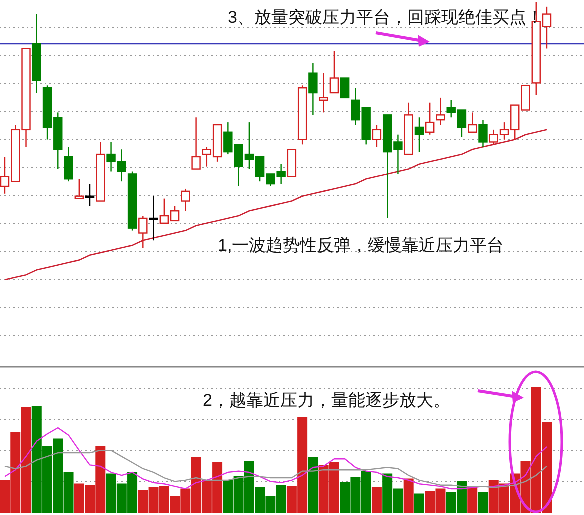 Image resolution: width=584 pixels, height=515 pixels. I want to click on annotation: 3、放量突破压力平台，回踩现绝佳买点！, so click(386, 17).